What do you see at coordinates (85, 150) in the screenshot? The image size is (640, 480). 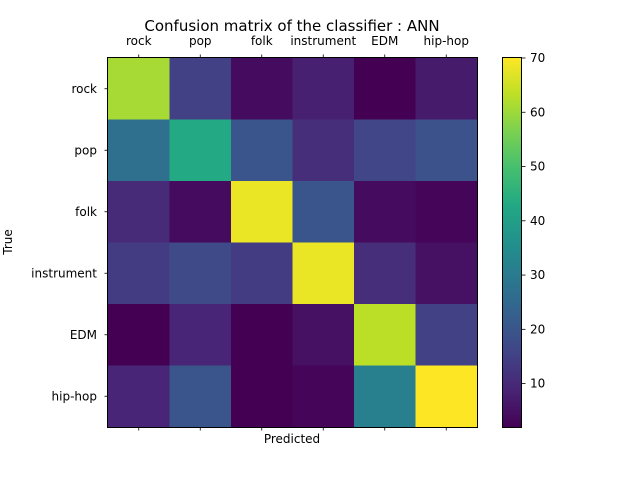 I see `y-tick-label: pop` at bounding box center [85, 150].